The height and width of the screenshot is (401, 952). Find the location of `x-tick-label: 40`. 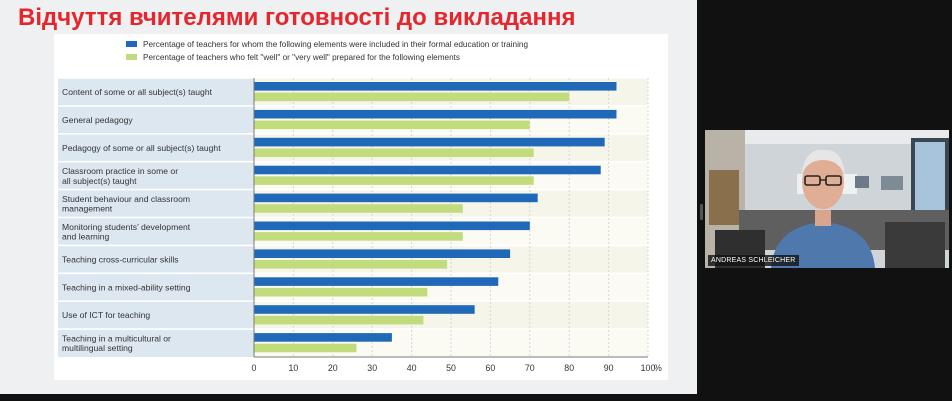

x-tick-label: 40 is located at coordinates (412, 368).